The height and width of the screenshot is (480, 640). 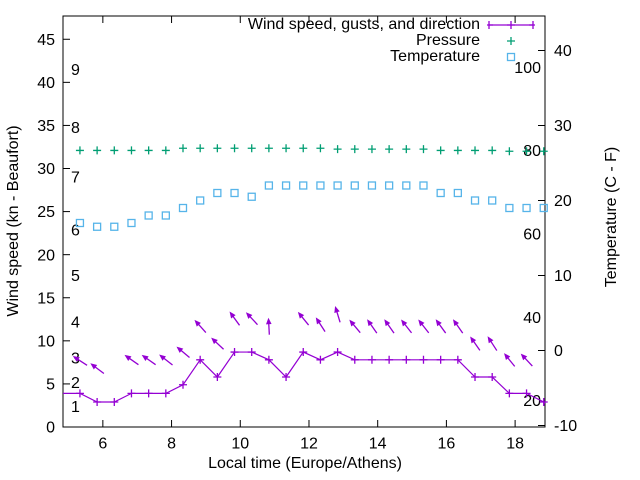 I want to click on legend-item-wind: Wind speed, gusts, and direction, so click(x=391, y=24).